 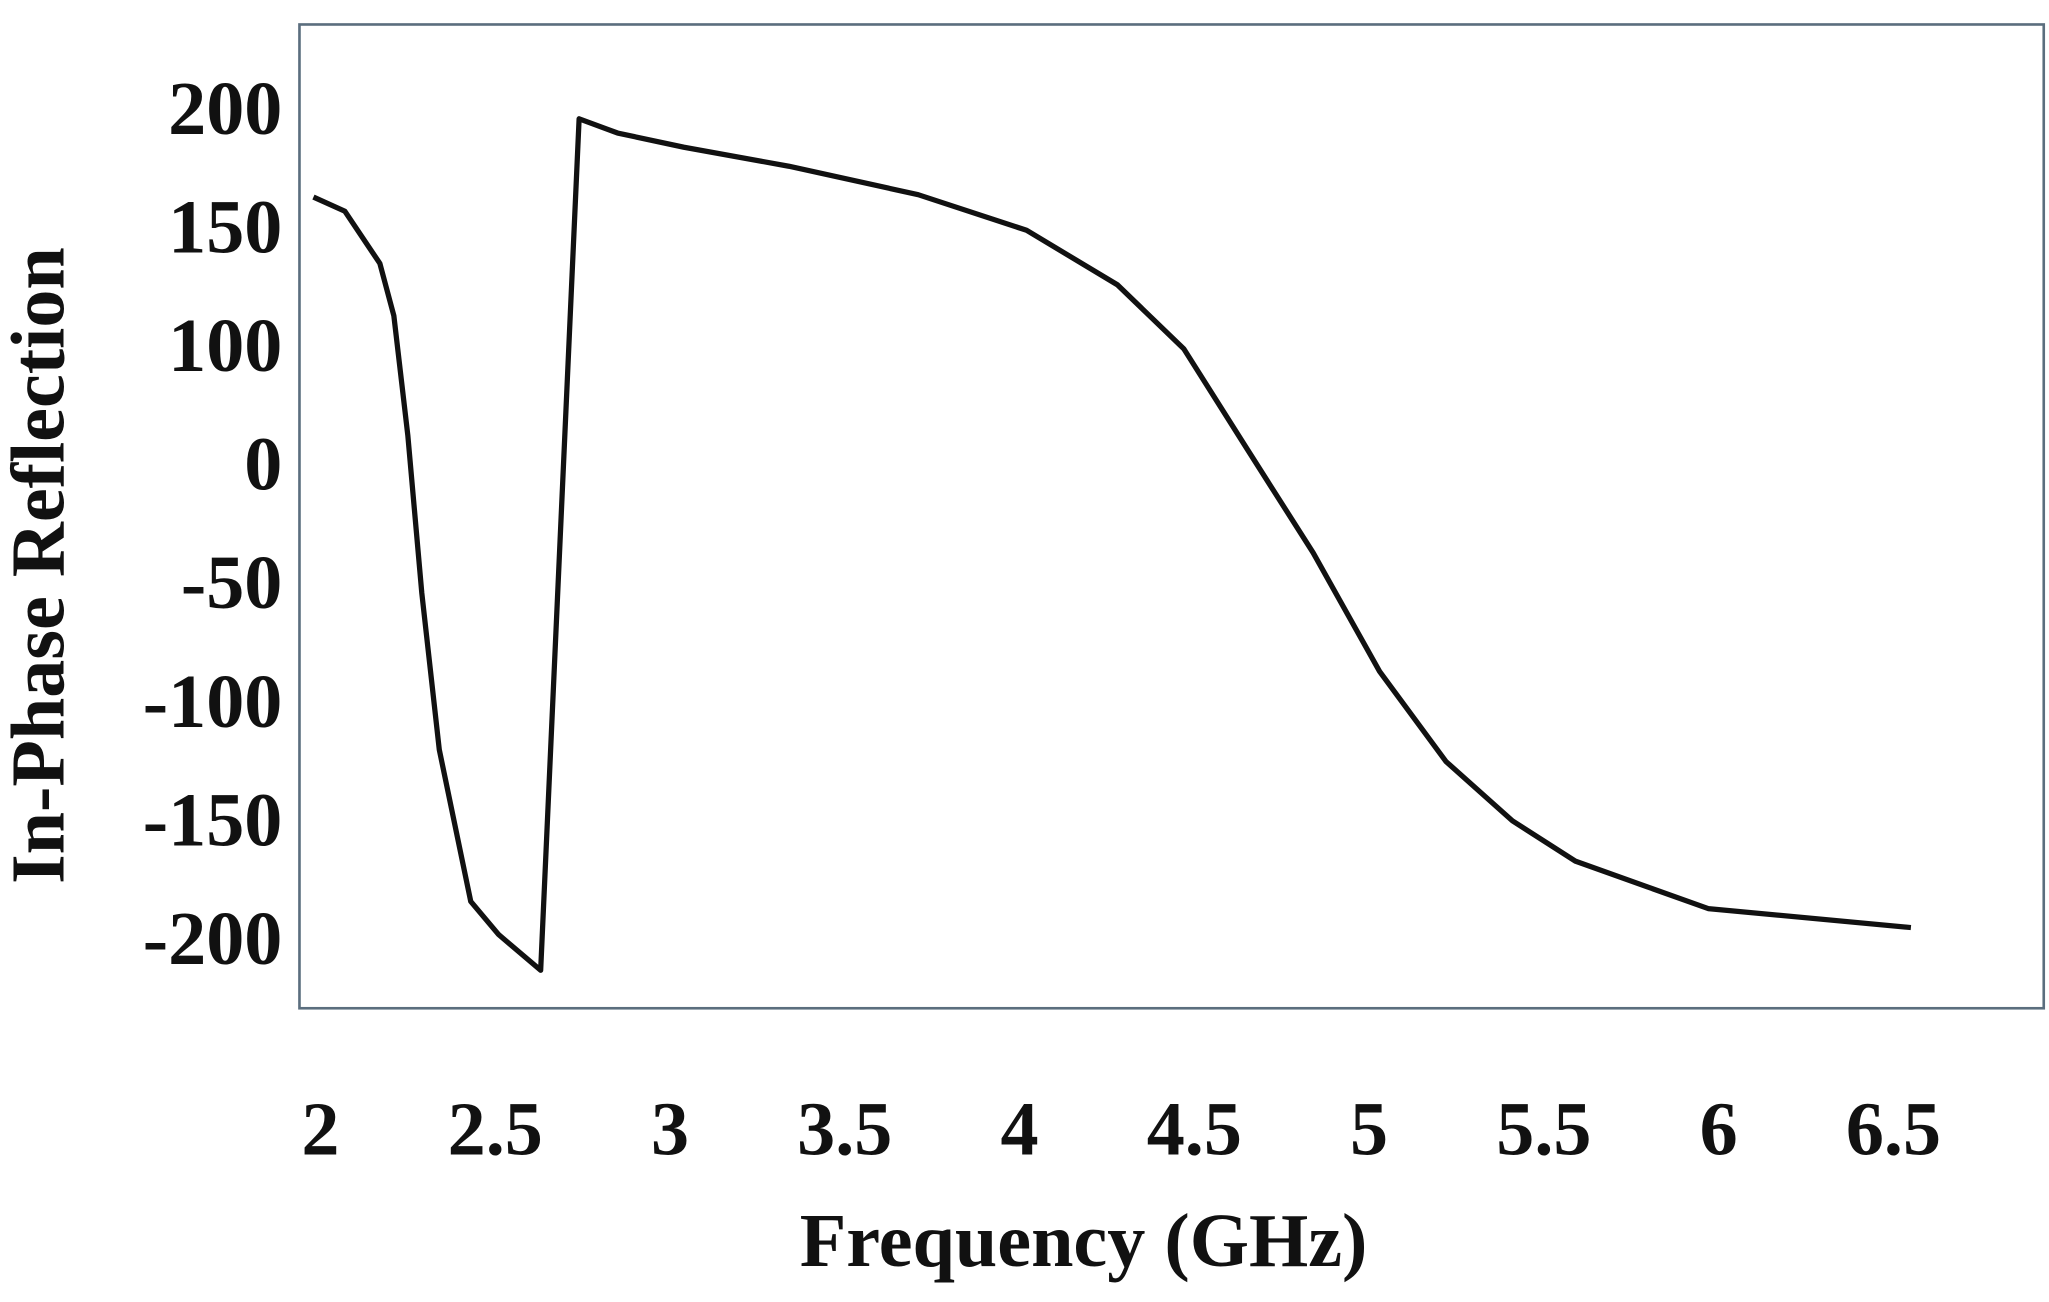 I want to click on x-tick-label: 5, so click(x=1369, y=1129).